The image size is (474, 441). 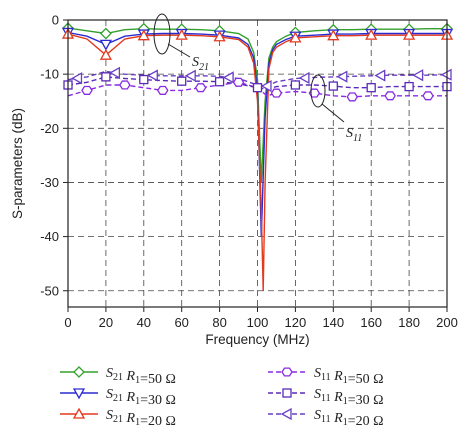 I want to click on y-tick-label-5: -50, so click(x=49, y=290).